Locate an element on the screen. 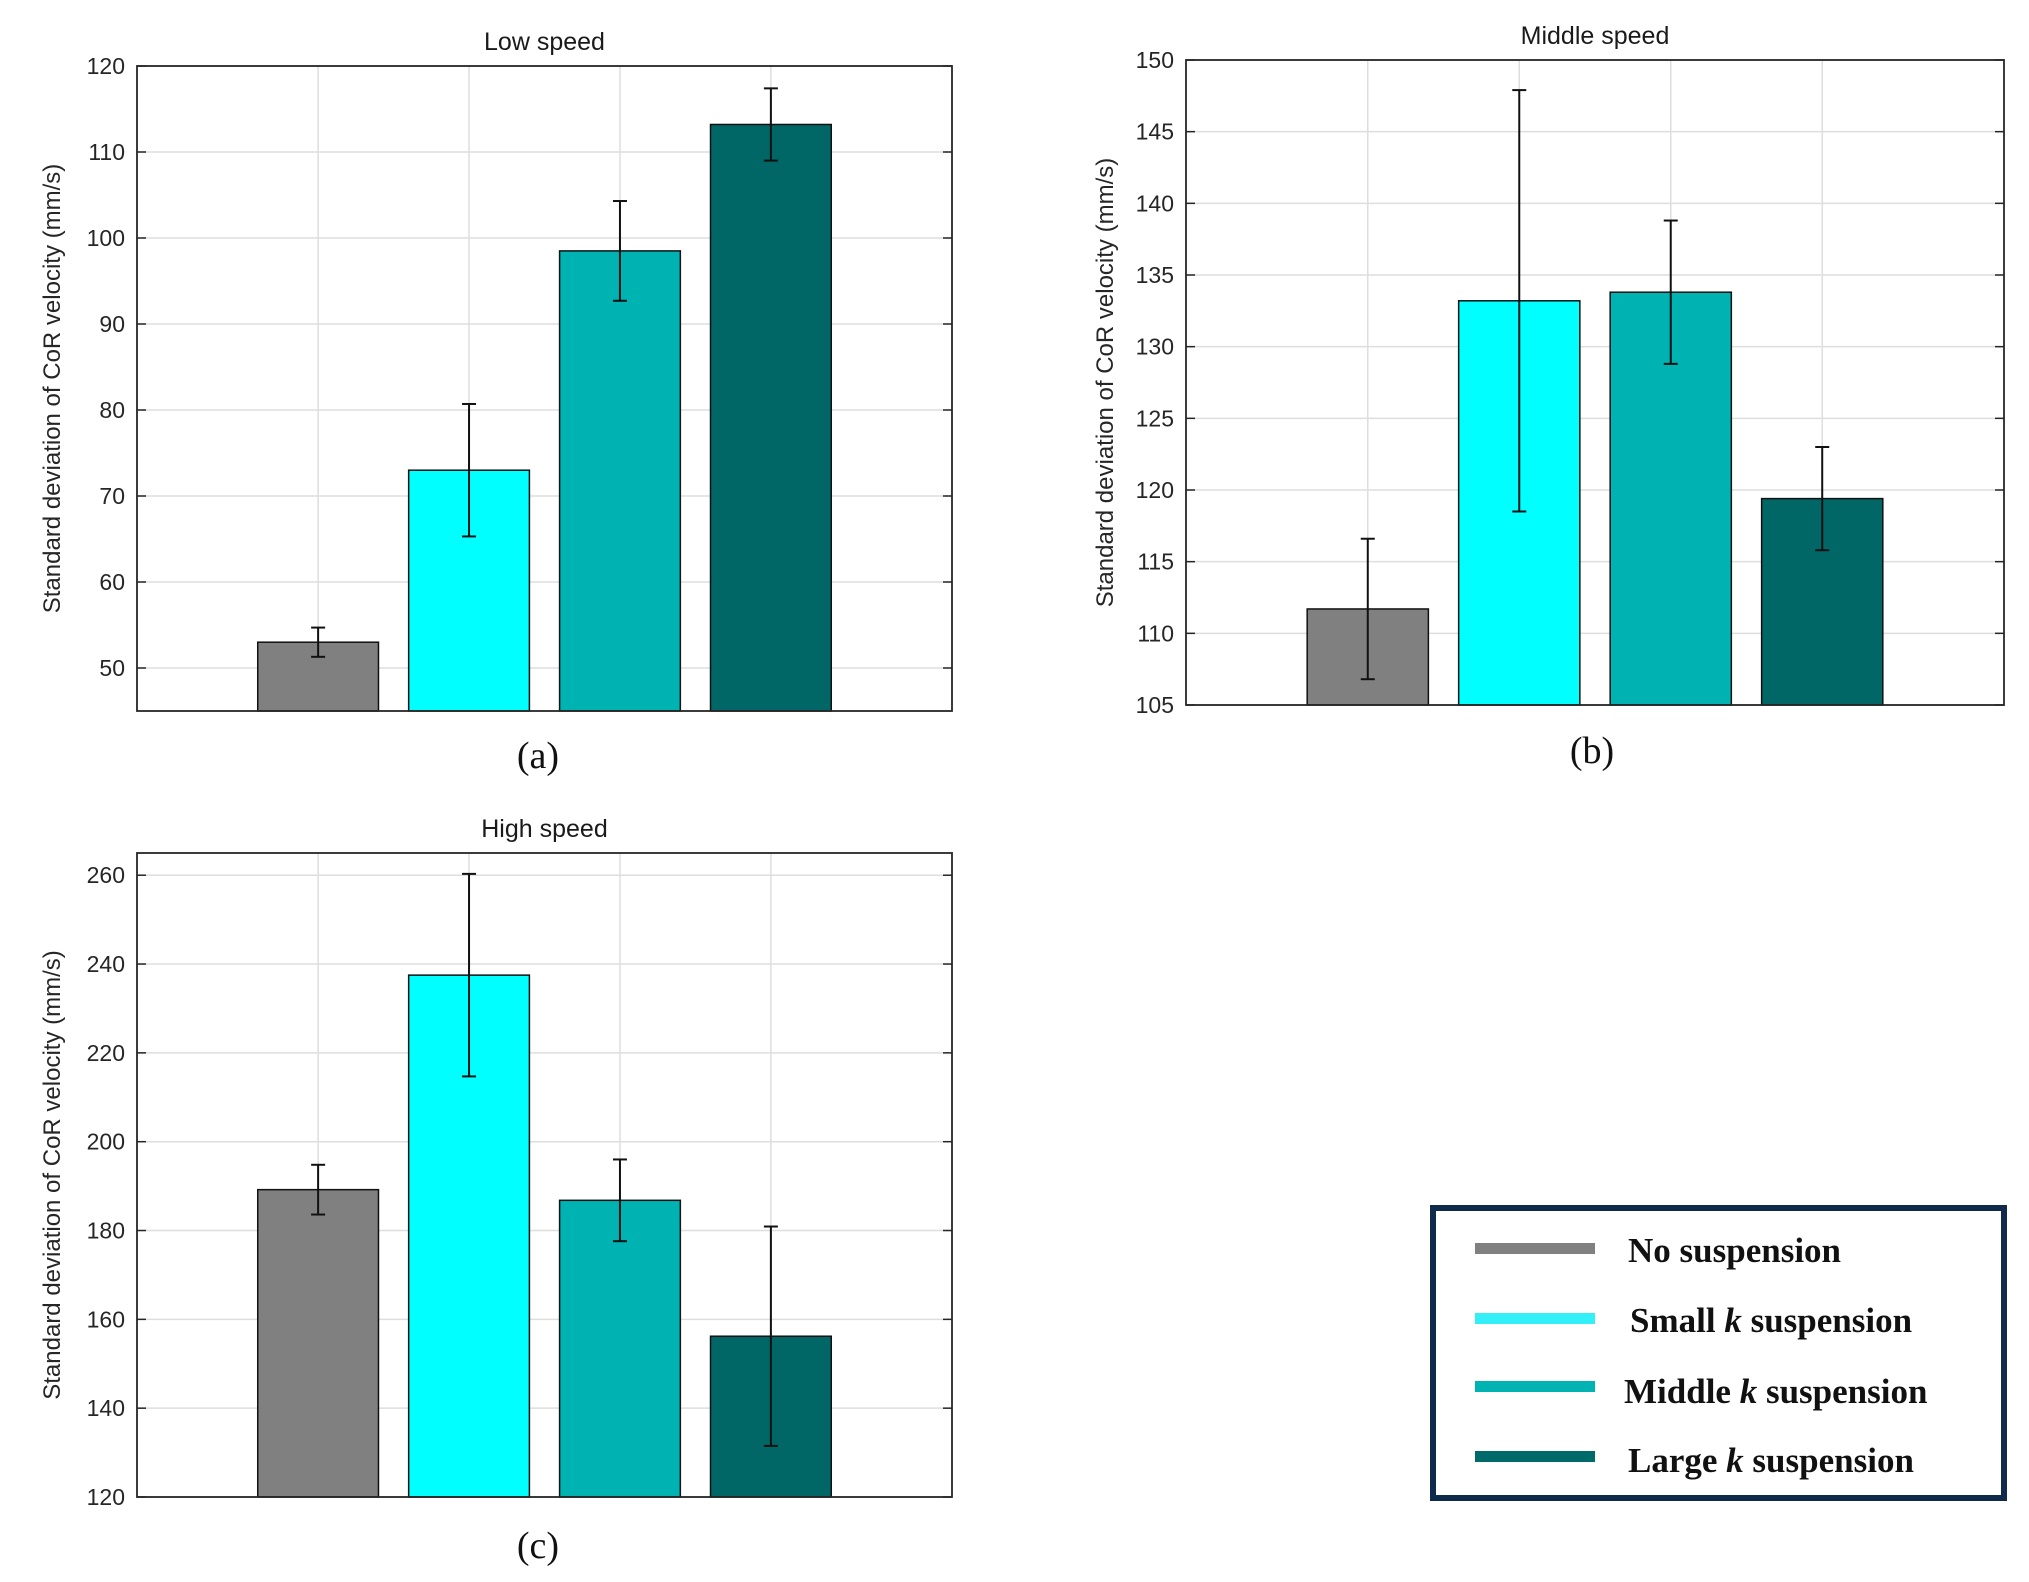 The image size is (2029, 1582). legend-label-no-suspension: No suspension is located at coordinates (1734, 1250).